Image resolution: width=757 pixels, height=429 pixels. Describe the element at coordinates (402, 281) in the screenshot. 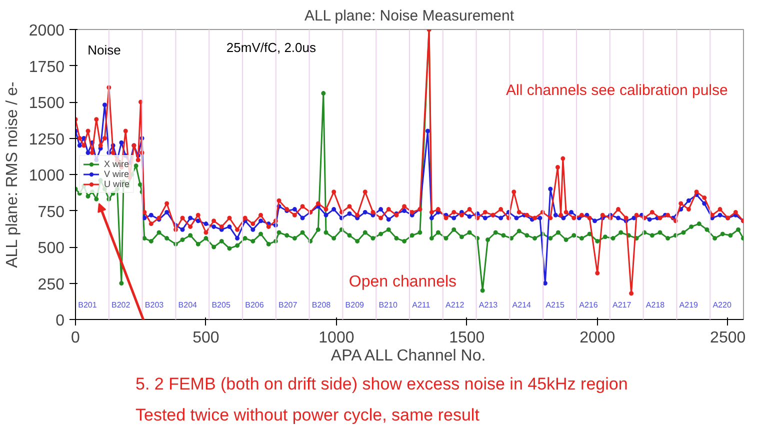

I see `annotation: Open channels` at that location.